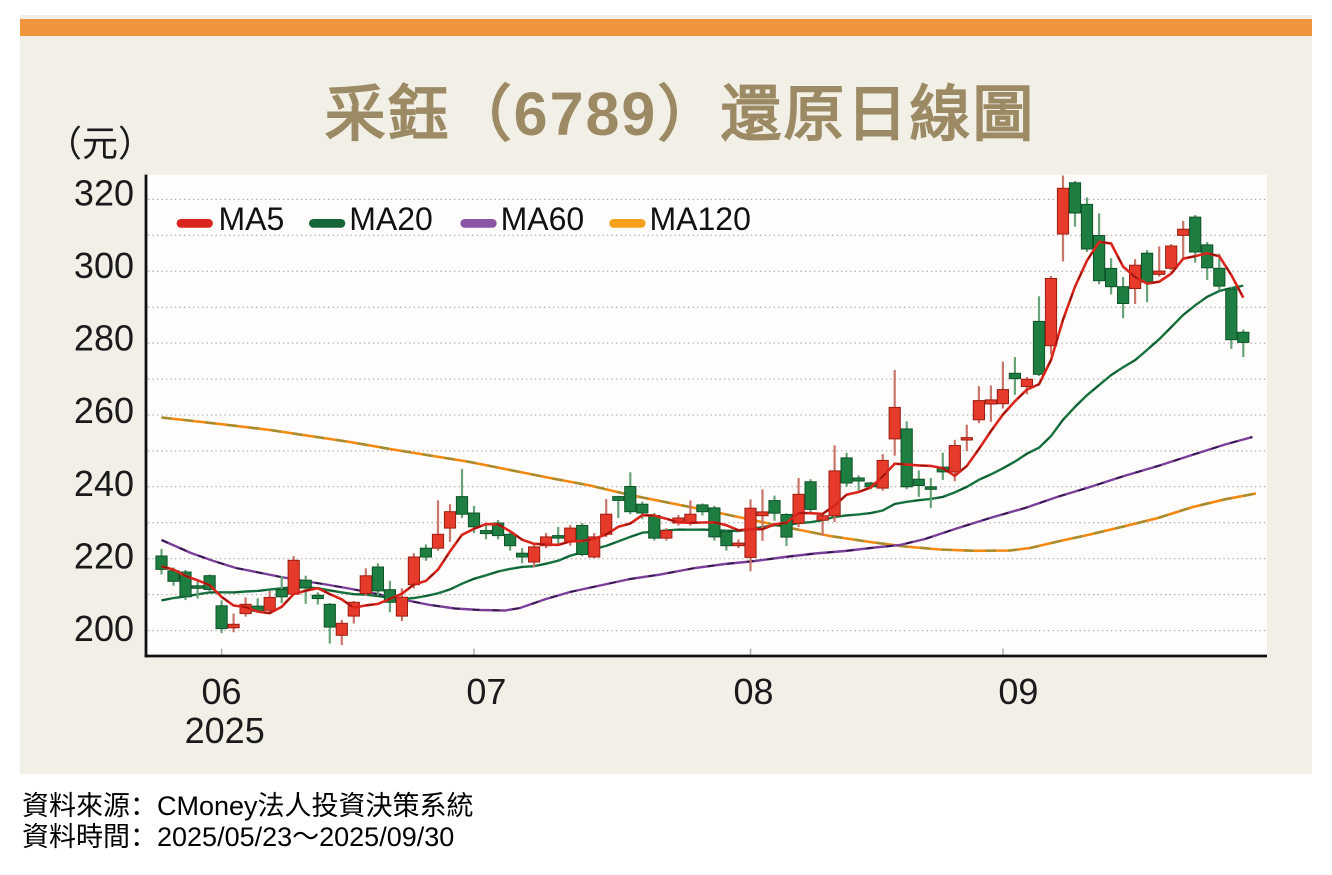 This screenshot has width=1332, height=875. Describe the element at coordinates (104, 555) in the screenshot. I see `svg-text: 220` at that location.